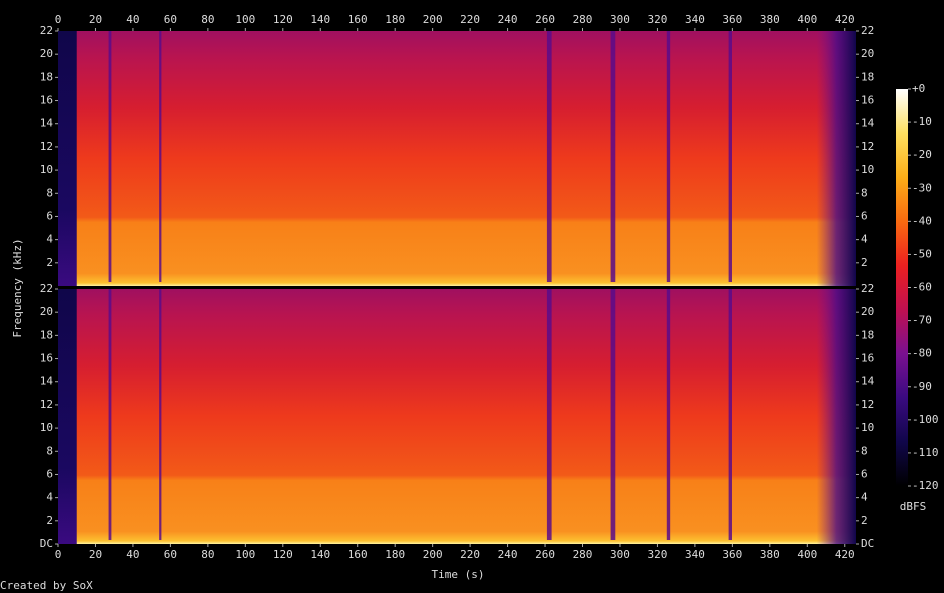 The height and width of the screenshot is (593, 944). What do you see at coordinates (922, 187) in the screenshot?
I see `colorbar-tick-label: -30` at bounding box center [922, 187].